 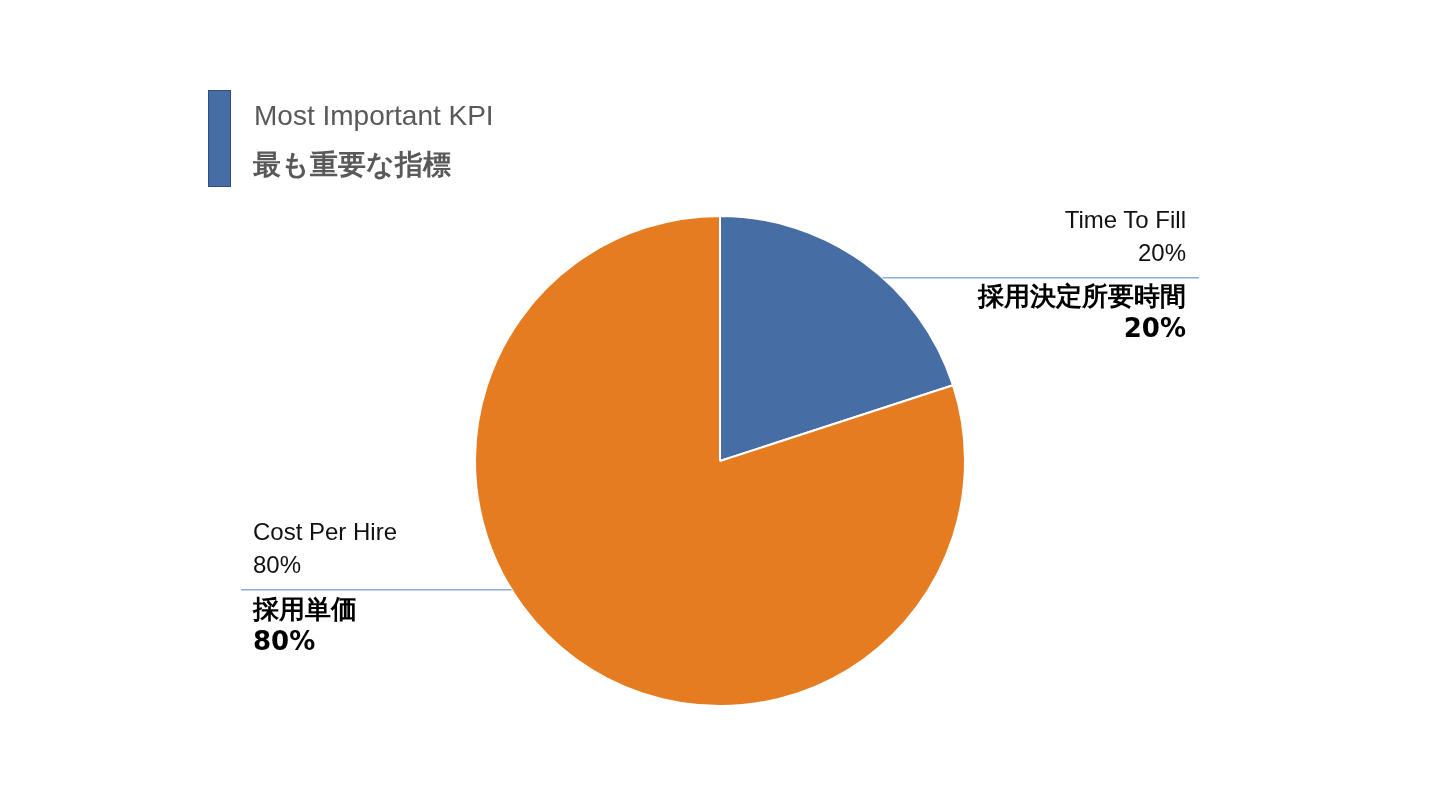 I want to click on text: 採用決定所要時間, so click(x=1081, y=296).